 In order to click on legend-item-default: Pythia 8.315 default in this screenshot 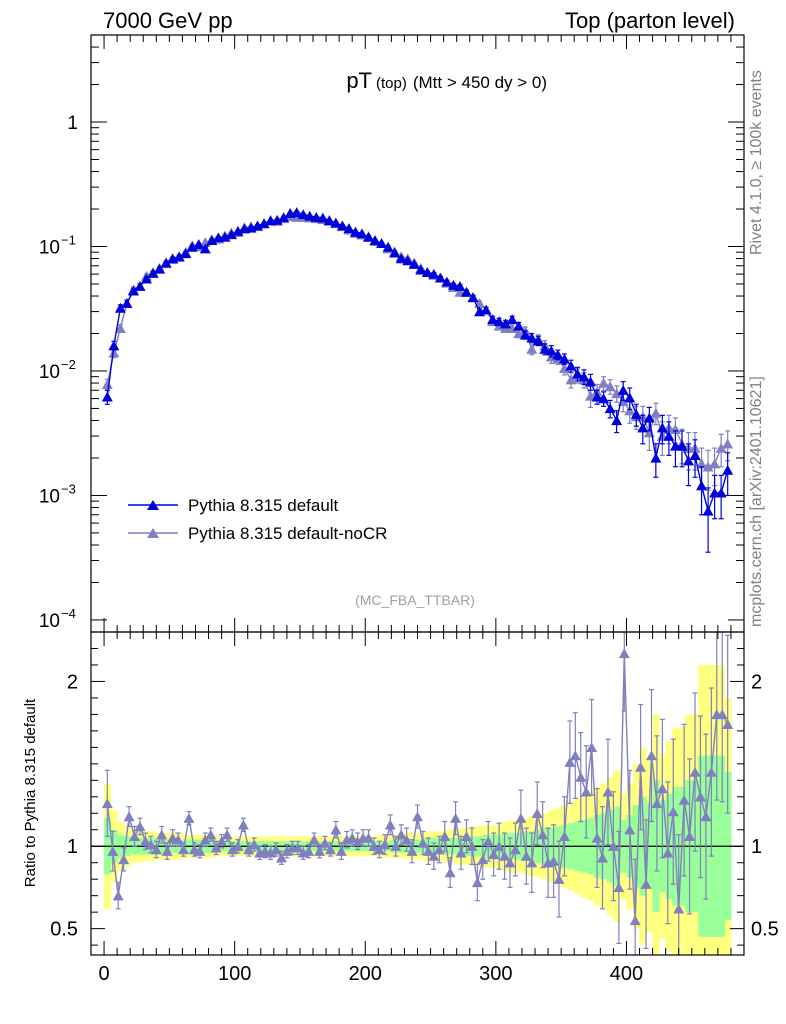, I will do `click(233, 505)`.